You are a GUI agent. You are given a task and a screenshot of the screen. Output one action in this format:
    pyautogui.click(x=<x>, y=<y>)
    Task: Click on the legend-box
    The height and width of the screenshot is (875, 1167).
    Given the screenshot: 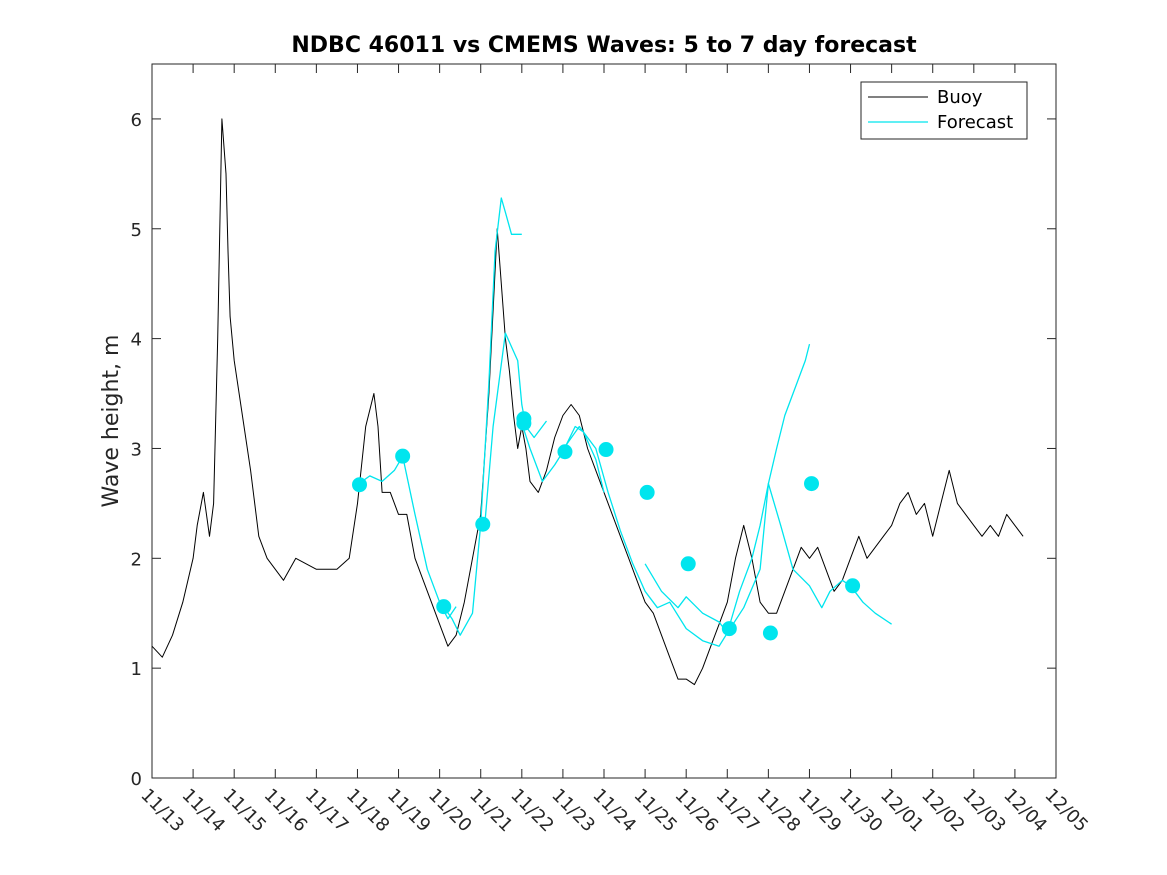 What is the action you would take?
    pyautogui.click(x=944, y=110)
    